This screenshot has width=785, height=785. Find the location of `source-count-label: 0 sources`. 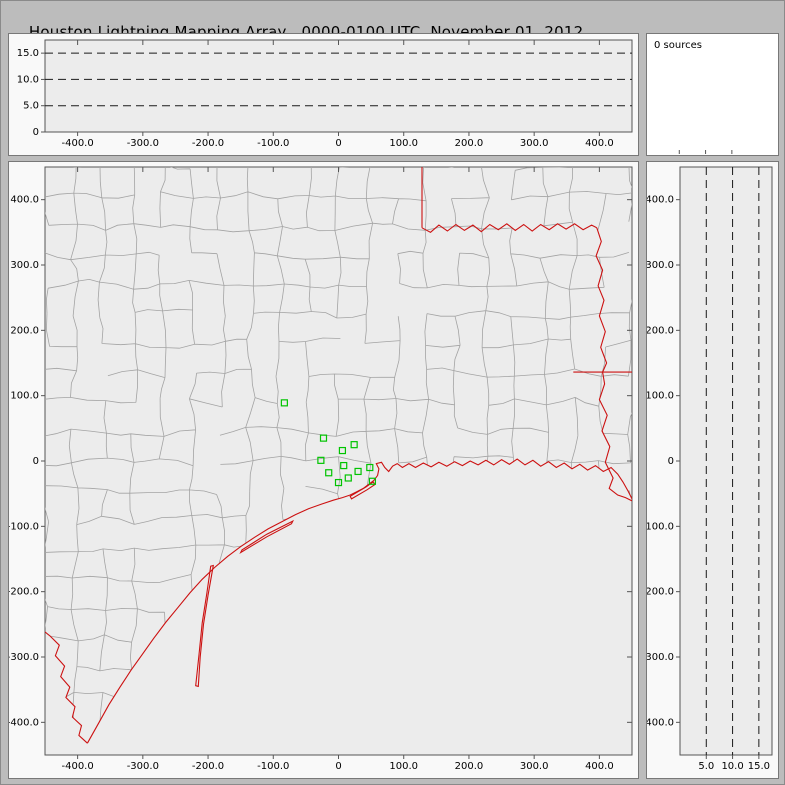

source-count-label: 0 sources is located at coordinates (678, 45).